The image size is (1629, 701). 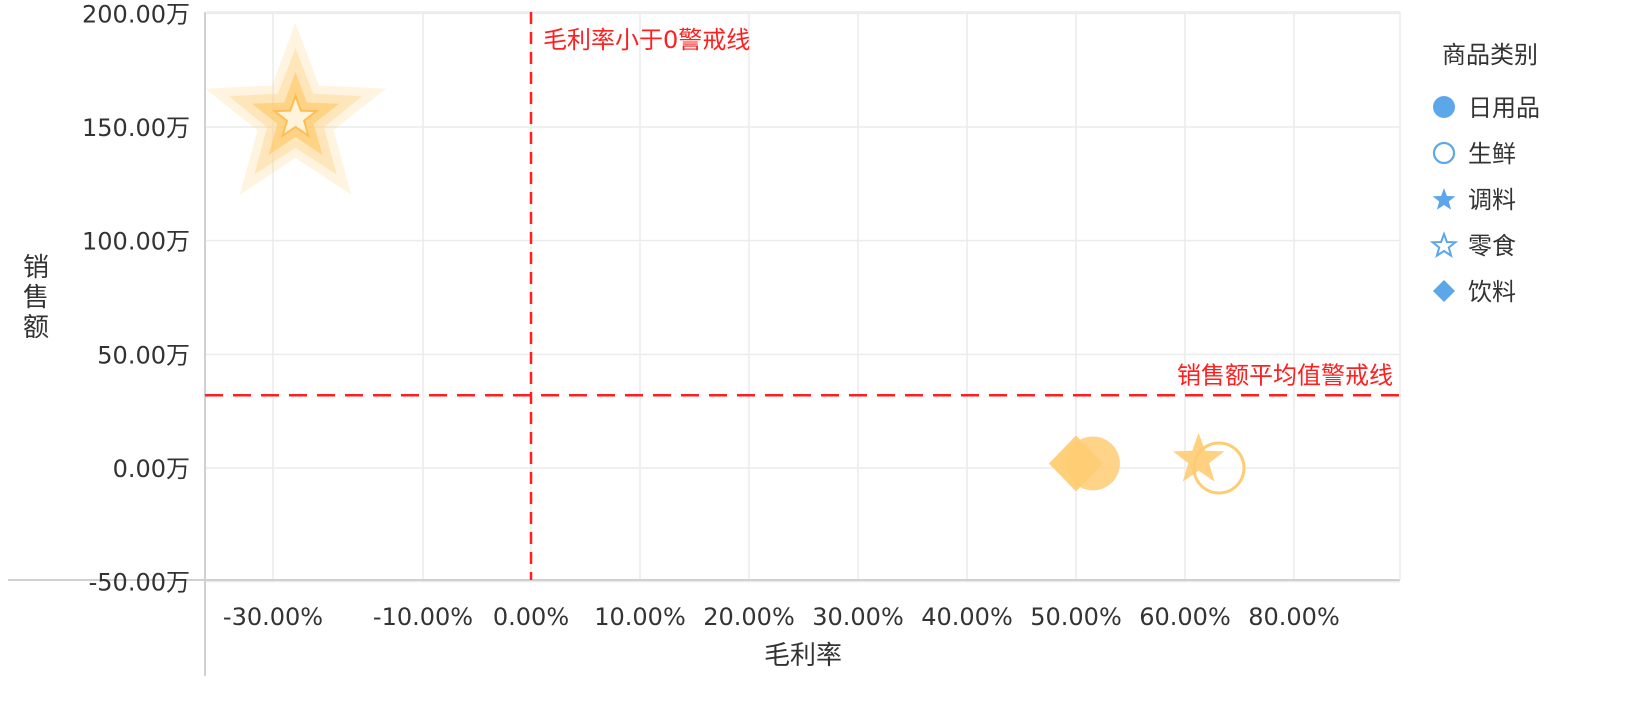 What do you see at coordinates (1492, 292) in the screenshot?
I see `legend-label: 饮料` at bounding box center [1492, 292].